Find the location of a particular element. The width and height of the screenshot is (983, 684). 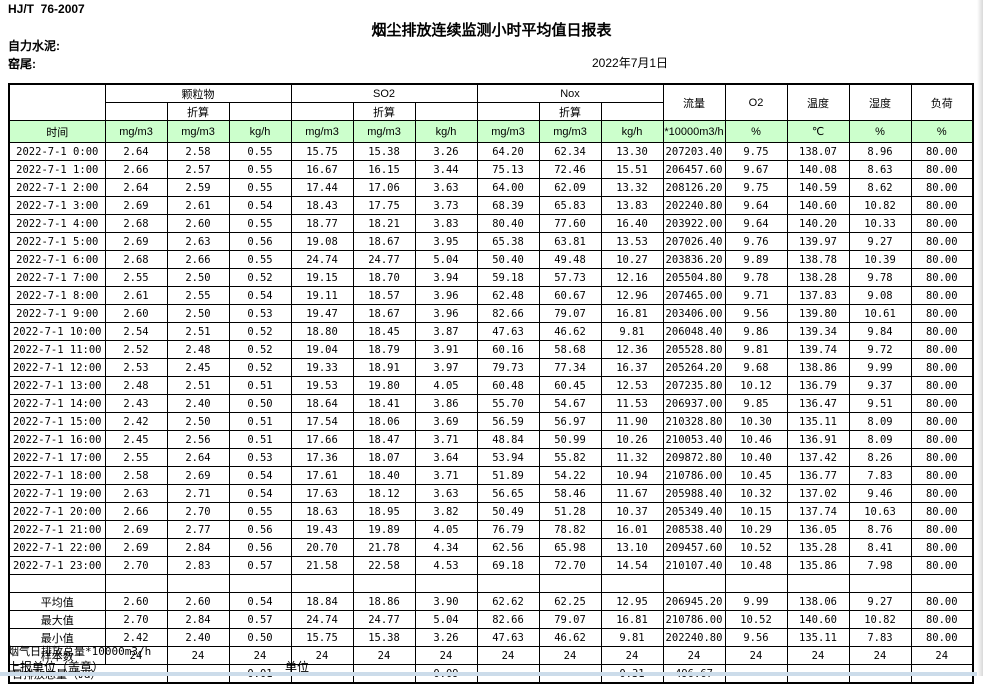

value-cell: 10.30 is located at coordinates (756, 421).